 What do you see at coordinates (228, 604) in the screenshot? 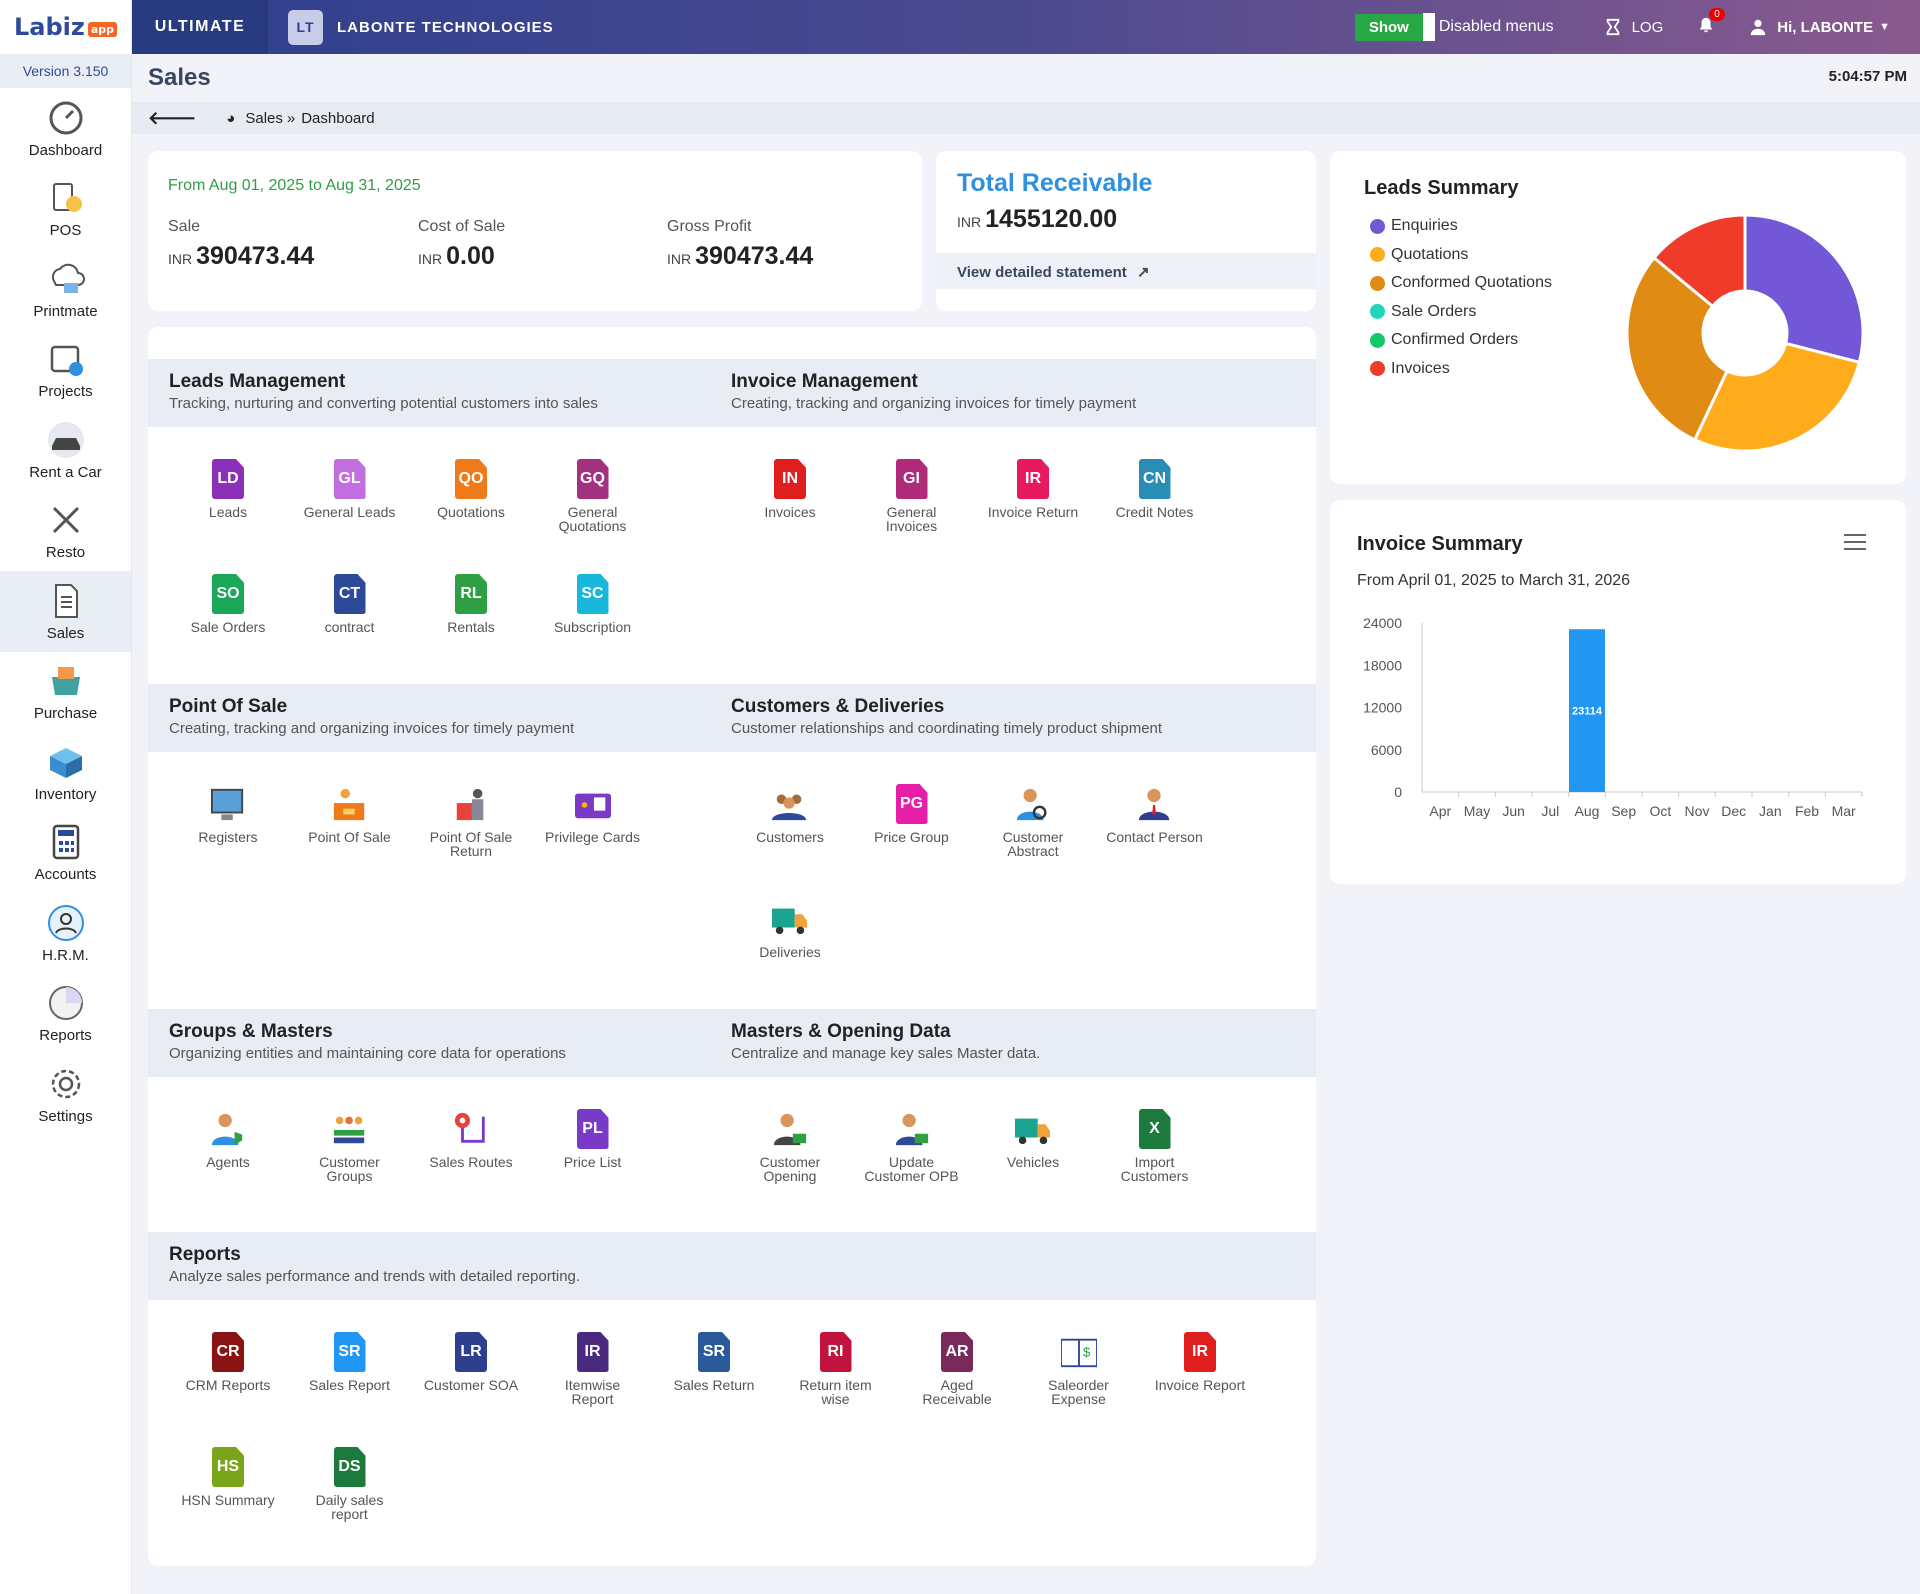
I see `tile-sale-orders: SO Sale Orders` at bounding box center [228, 604].